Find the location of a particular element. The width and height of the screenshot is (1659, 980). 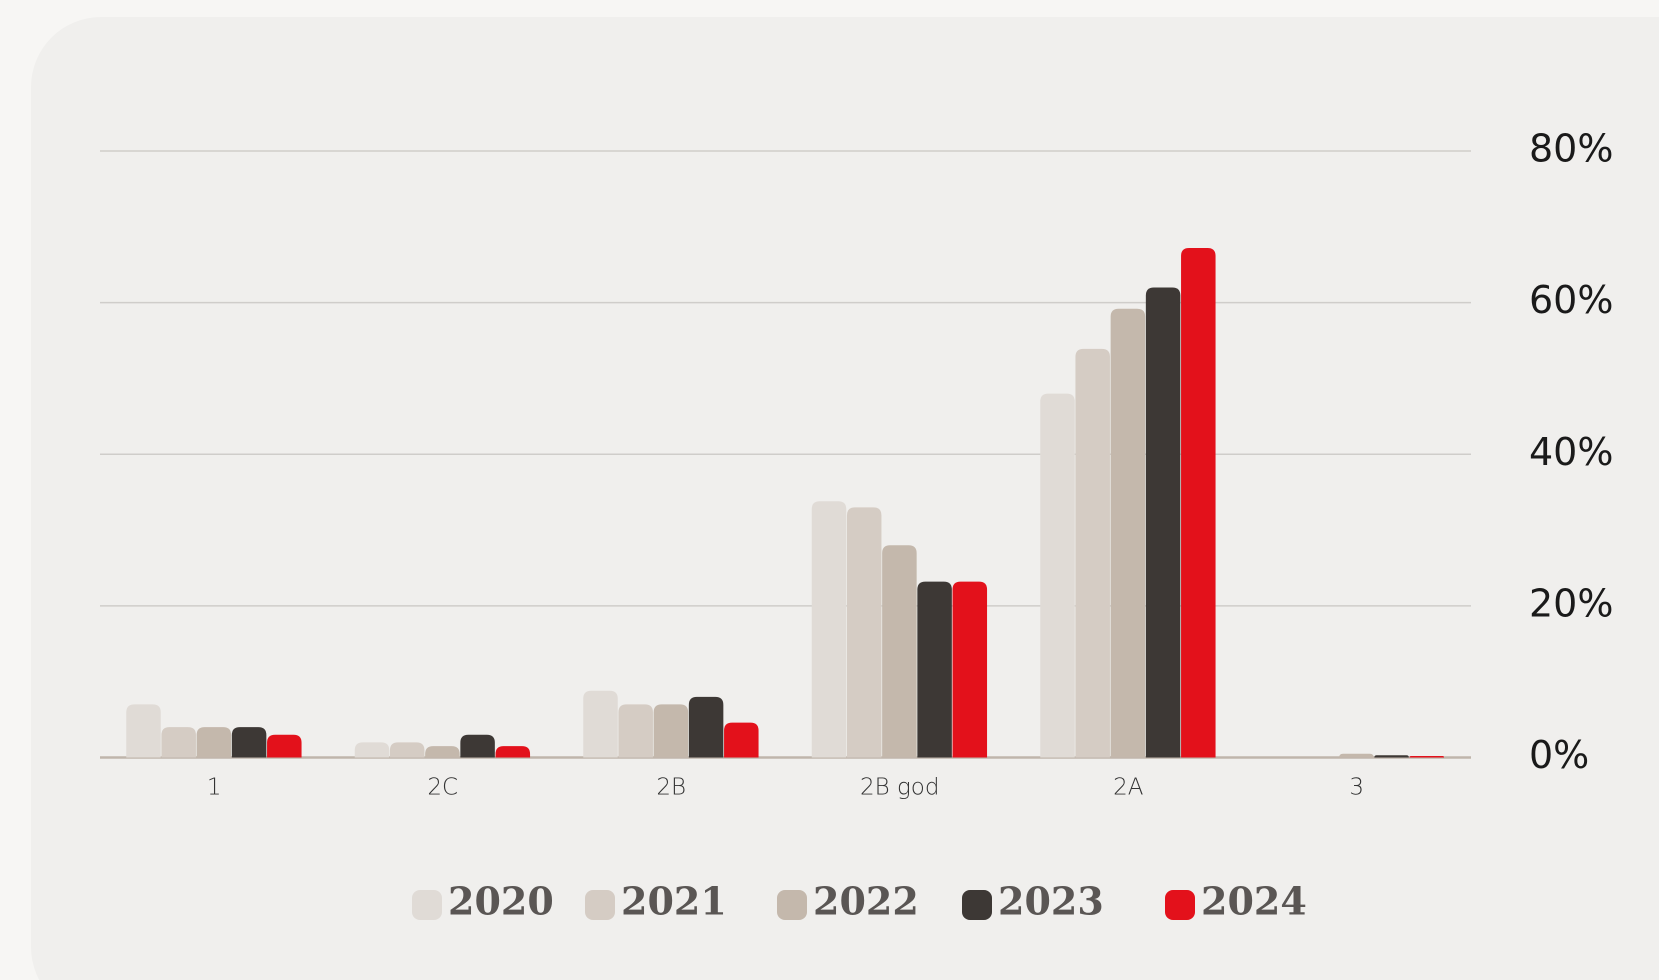

x-tick-label: 2A is located at coordinates (1128, 788).